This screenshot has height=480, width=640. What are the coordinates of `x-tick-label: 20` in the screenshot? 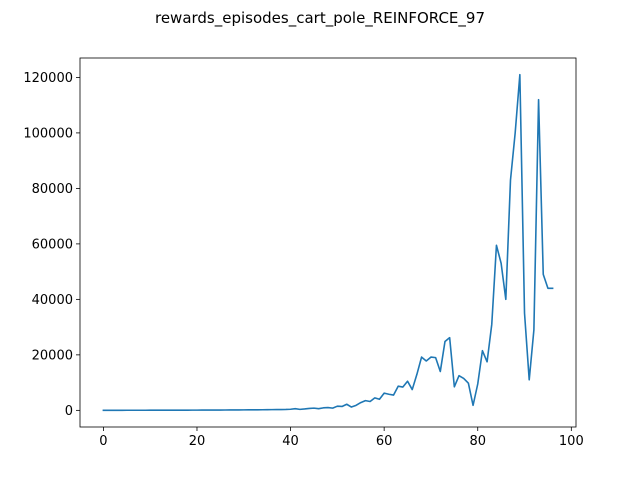 It's located at (197, 441).